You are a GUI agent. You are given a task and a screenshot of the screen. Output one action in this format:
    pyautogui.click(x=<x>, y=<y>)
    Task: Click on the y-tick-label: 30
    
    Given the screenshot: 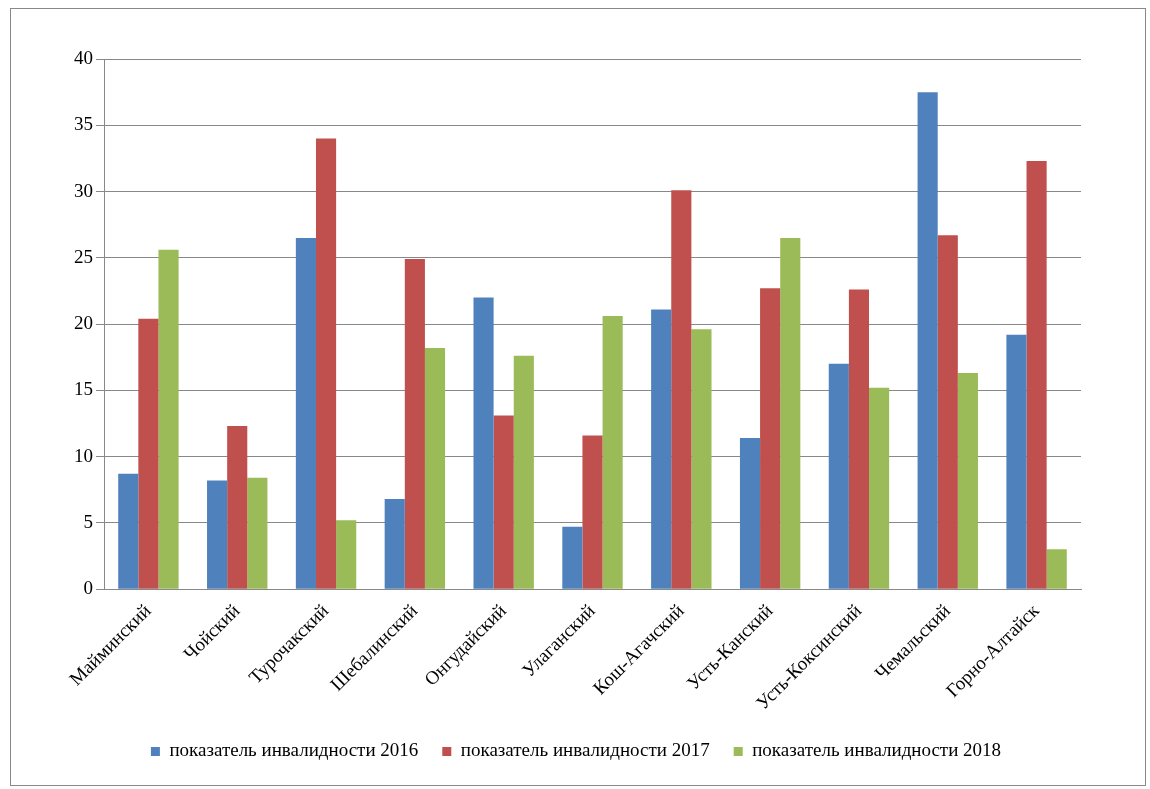 What is the action you would take?
    pyautogui.click(x=83, y=190)
    